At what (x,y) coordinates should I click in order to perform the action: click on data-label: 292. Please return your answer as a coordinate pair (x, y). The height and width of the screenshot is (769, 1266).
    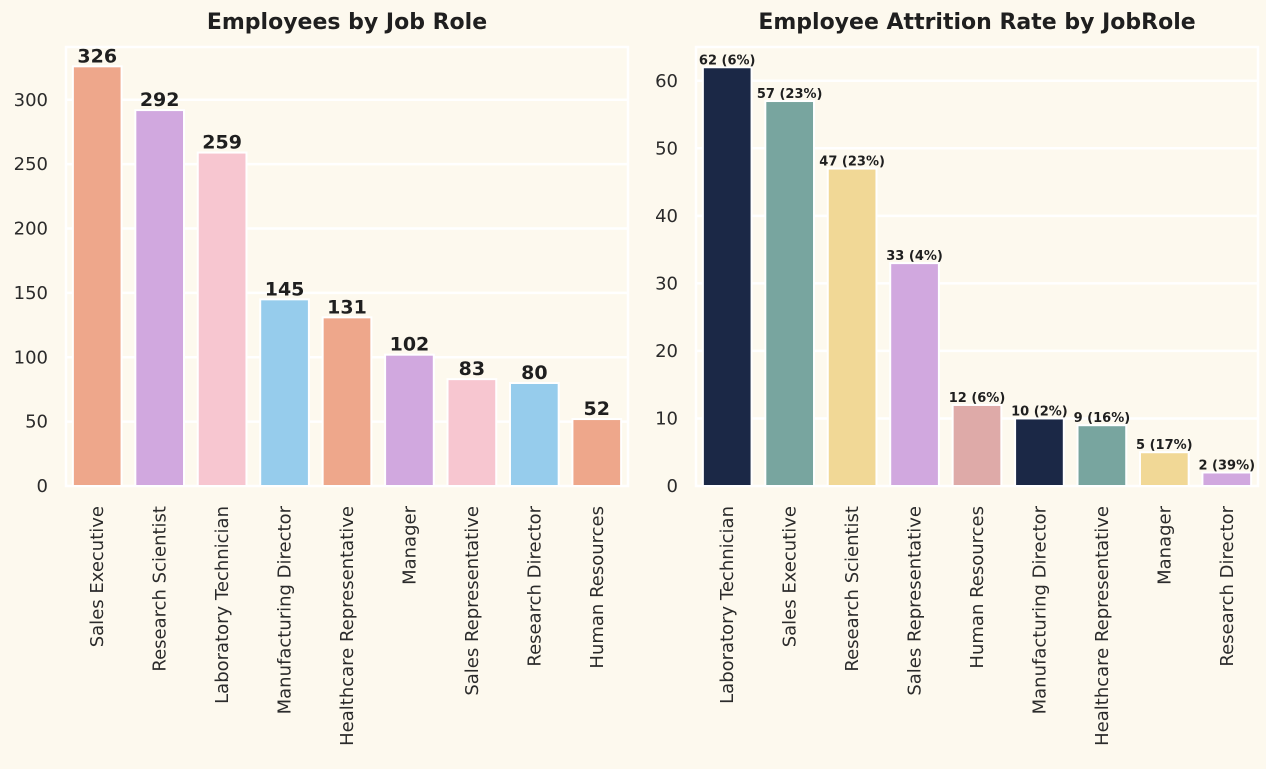
    Looking at the image, I should click on (160, 100).